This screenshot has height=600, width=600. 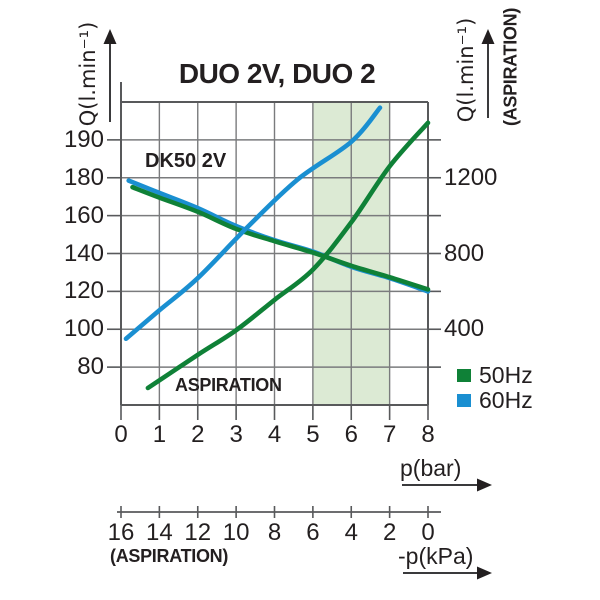 I want to click on kpa-axis-tick-label: 8, so click(x=274, y=532).